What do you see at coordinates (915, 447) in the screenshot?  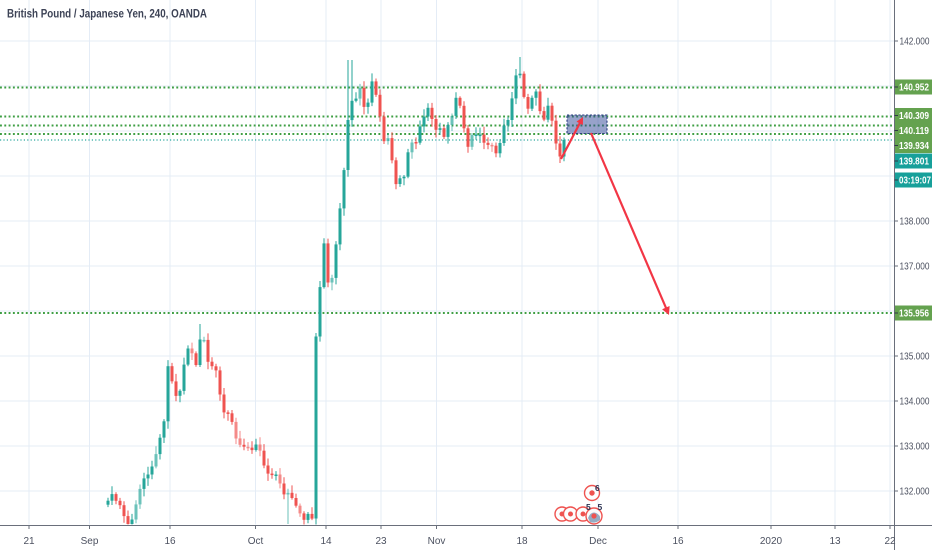 I see `svg-text: 133.000` at bounding box center [915, 447].